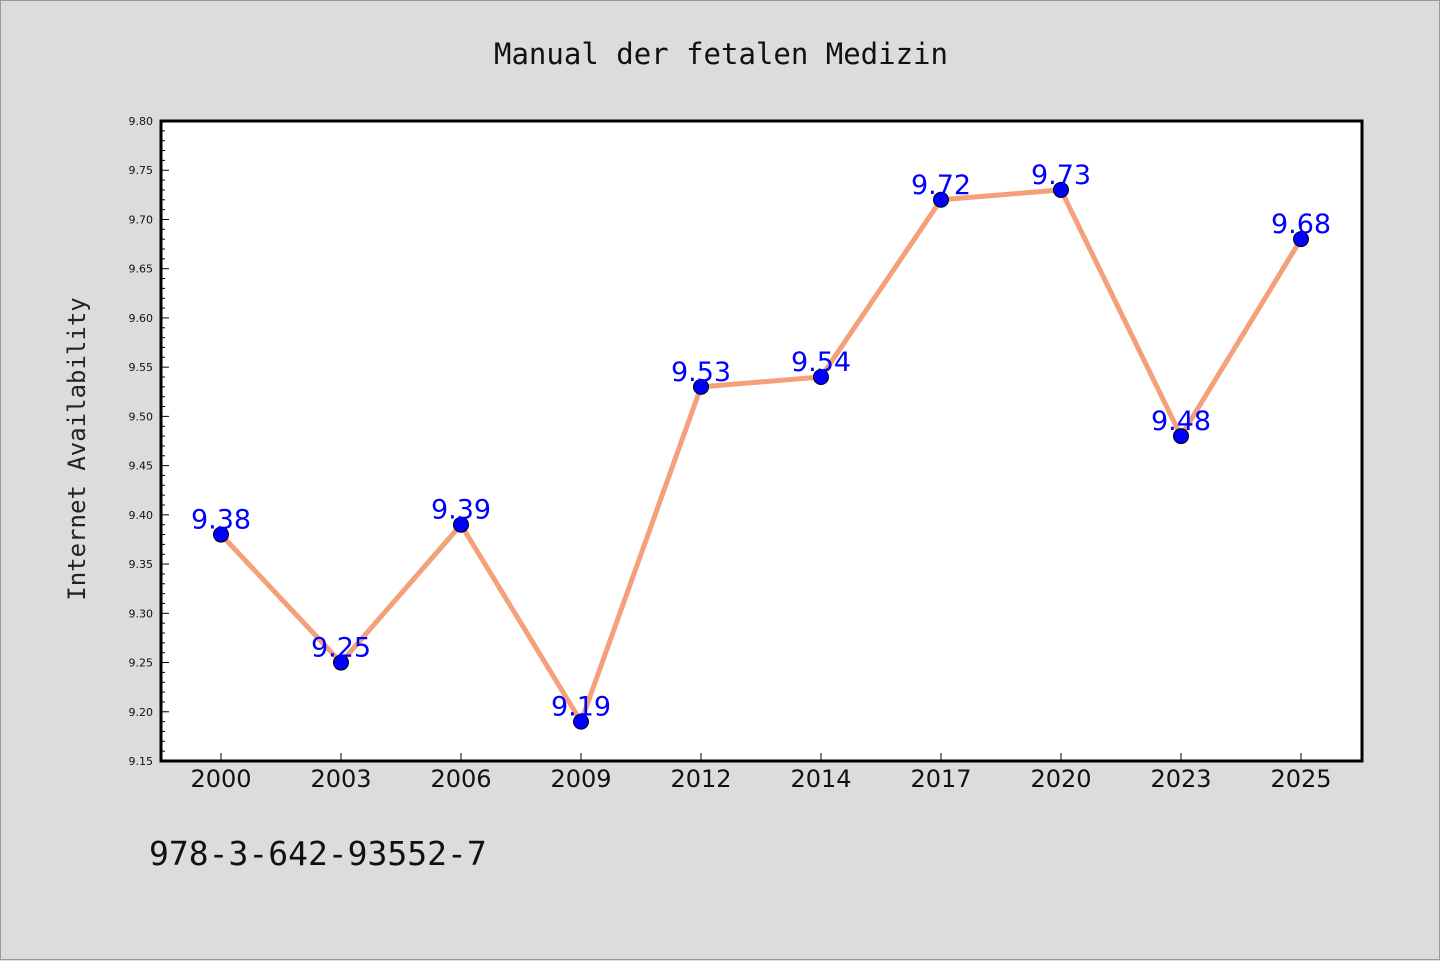 The width and height of the screenshot is (1440, 961). I want to click on data-label: 9.39, so click(461, 510).